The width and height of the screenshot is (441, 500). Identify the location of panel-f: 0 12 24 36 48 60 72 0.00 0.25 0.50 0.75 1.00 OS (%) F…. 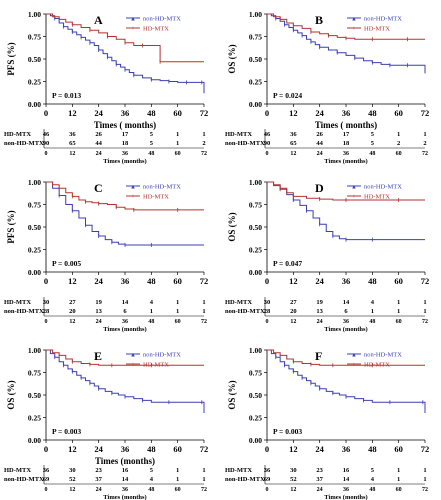
(327, 423).